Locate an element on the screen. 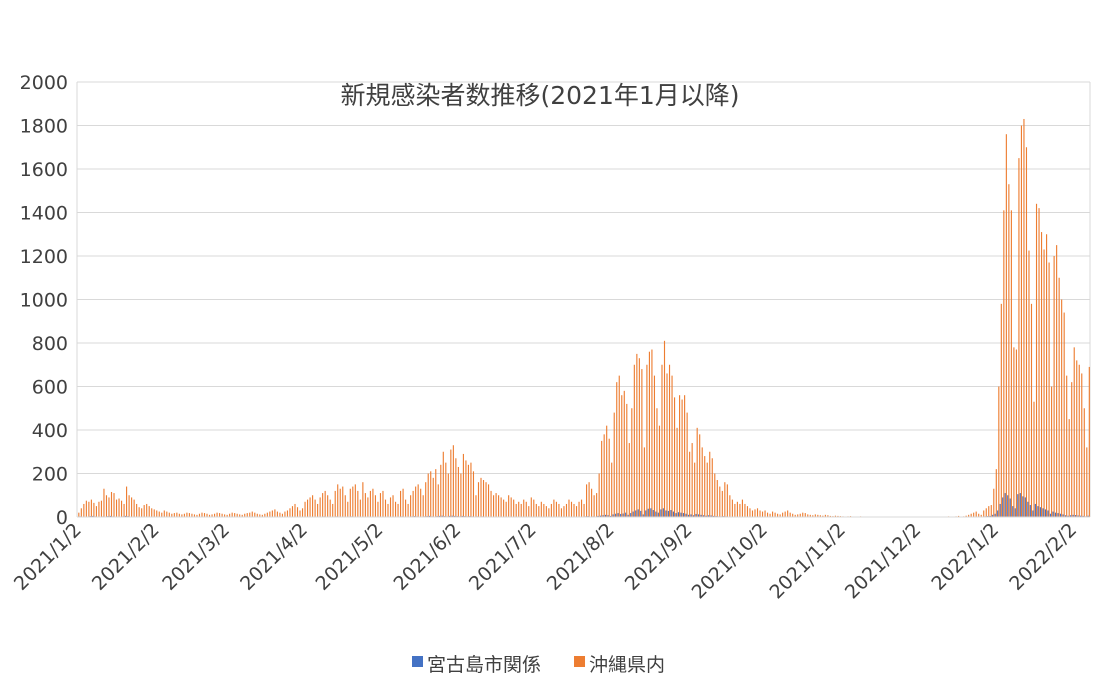  legend-label: 沖縄県内 is located at coordinates (627, 665).